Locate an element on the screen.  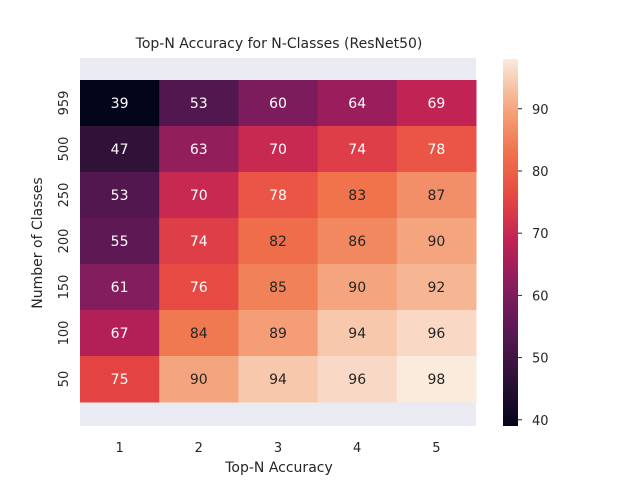
x-tick-label: 3 is located at coordinates (278, 448).